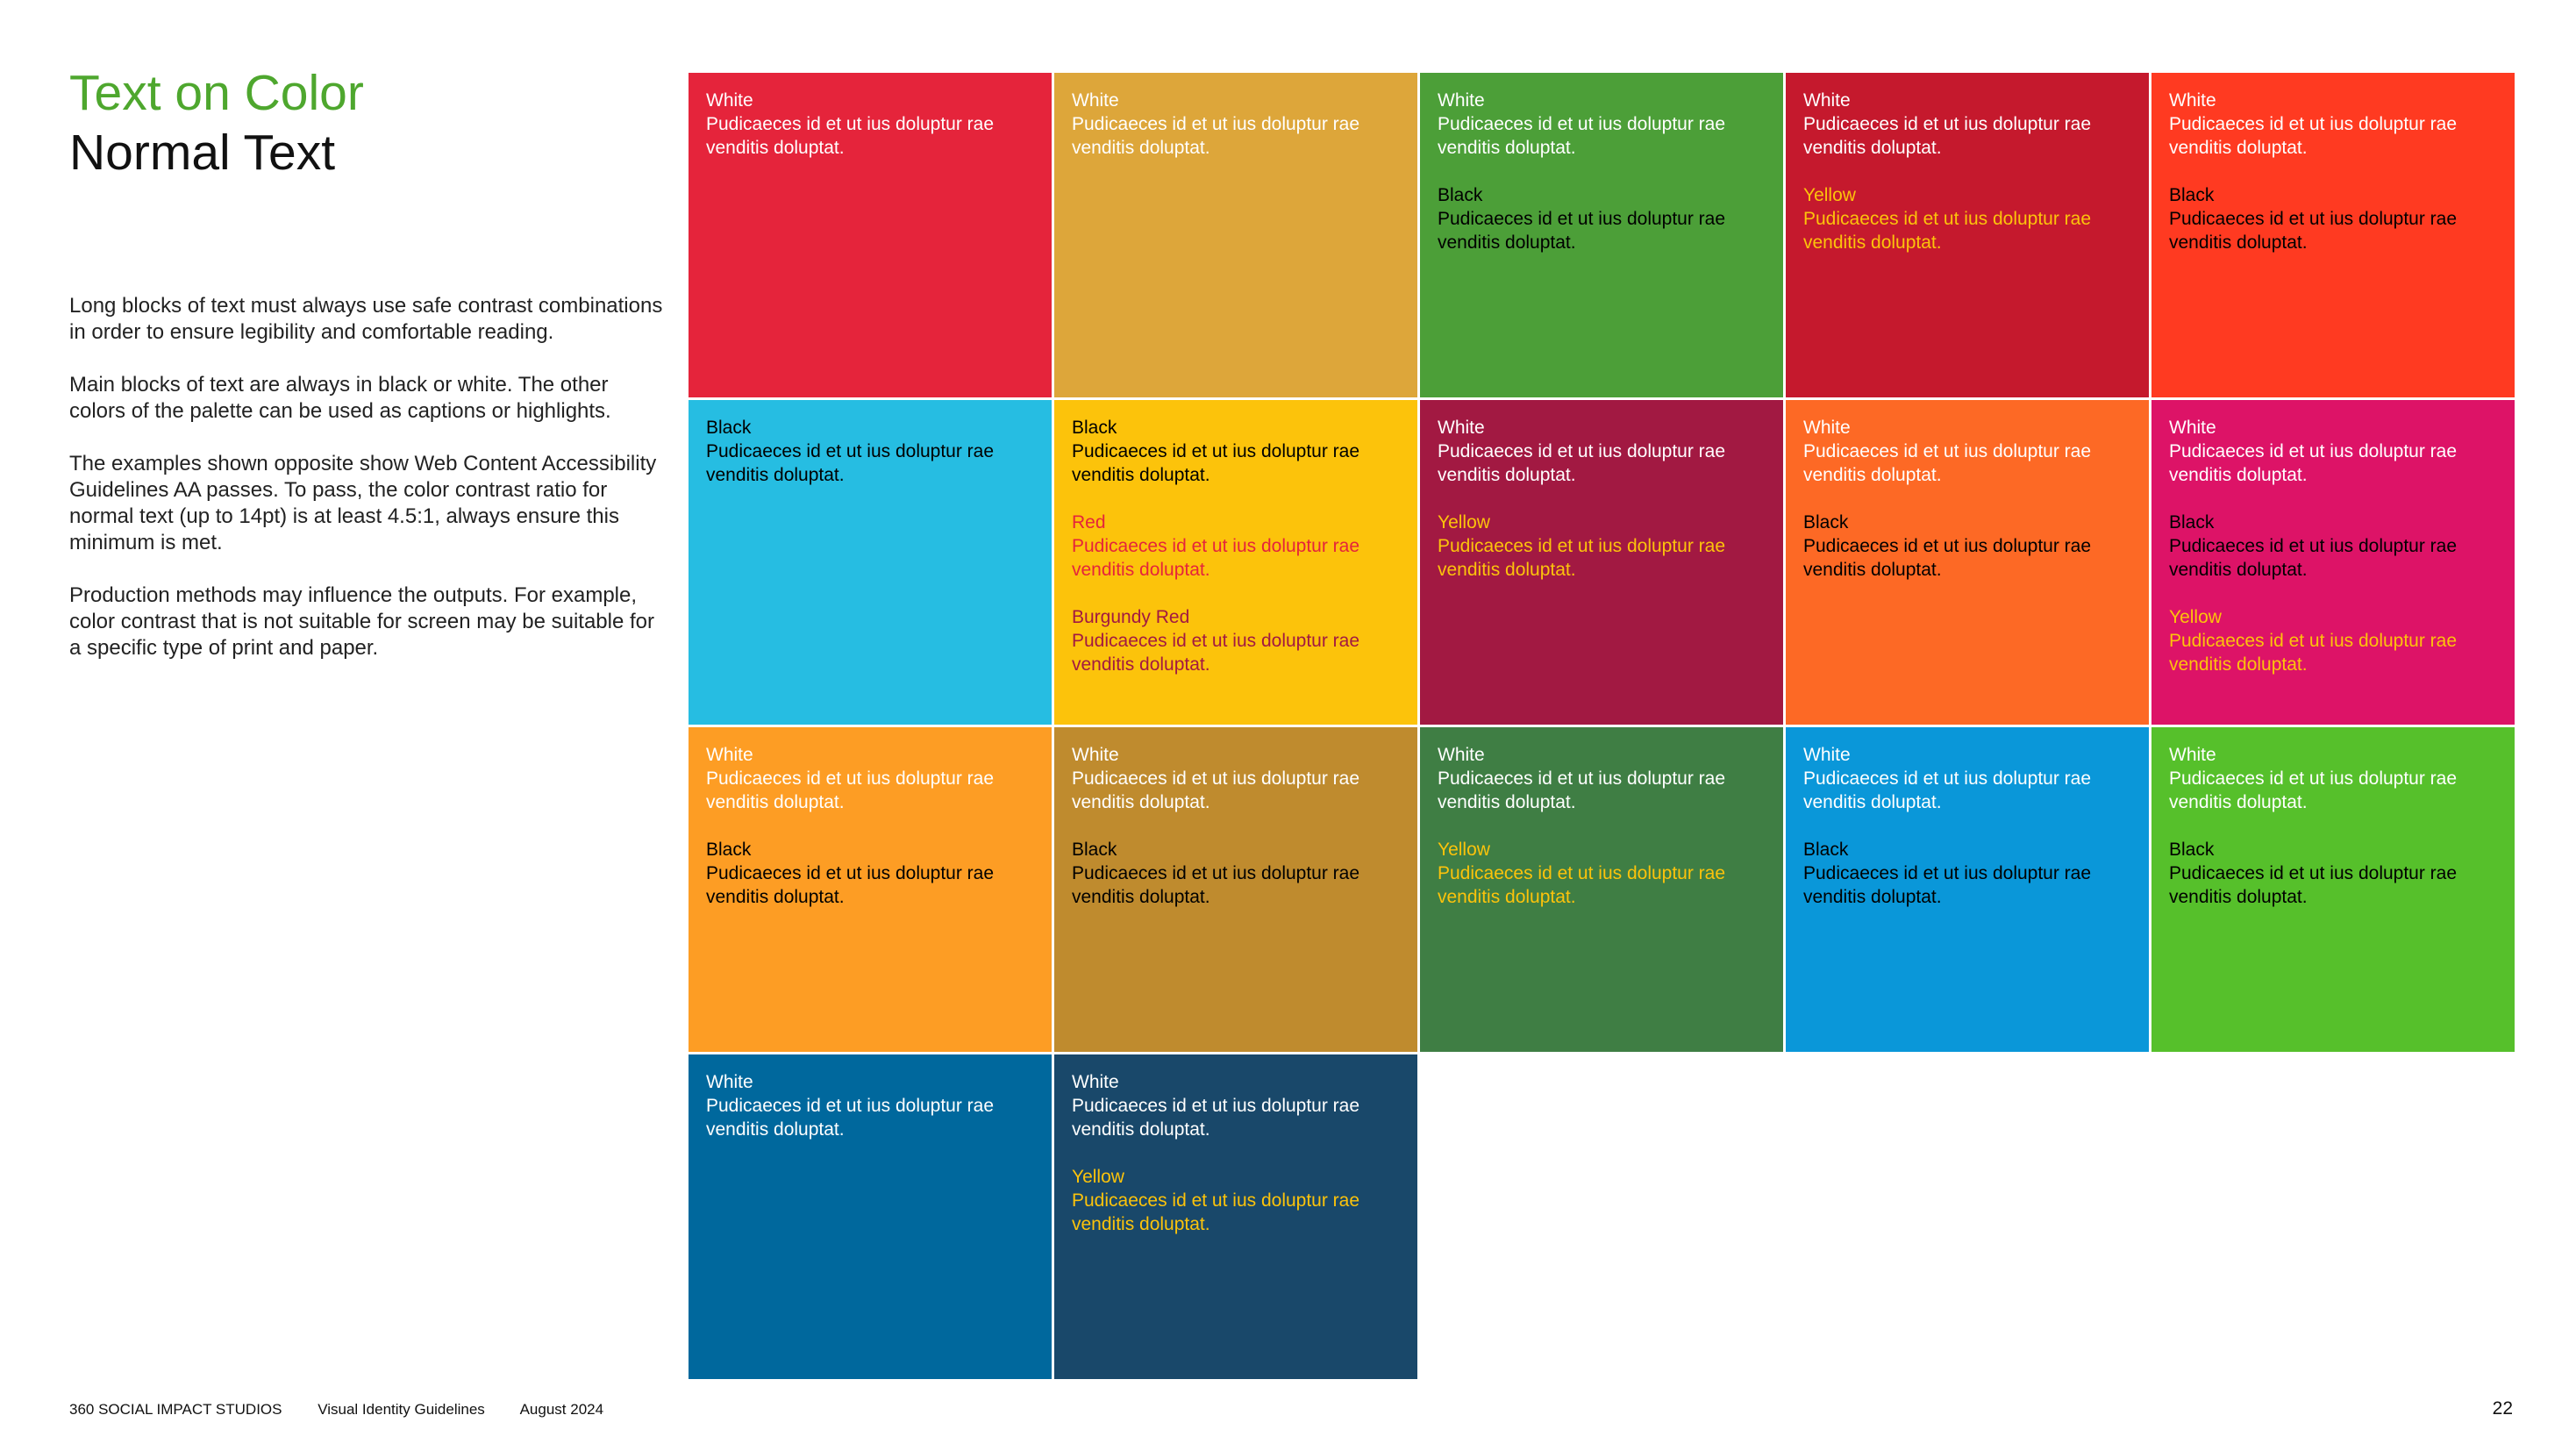 This screenshot has height=1451, width=2576. Describe the element at coordinates (359, 122) in the screenshot. I see `page-heading: Text on Color Normal Text` at that location.